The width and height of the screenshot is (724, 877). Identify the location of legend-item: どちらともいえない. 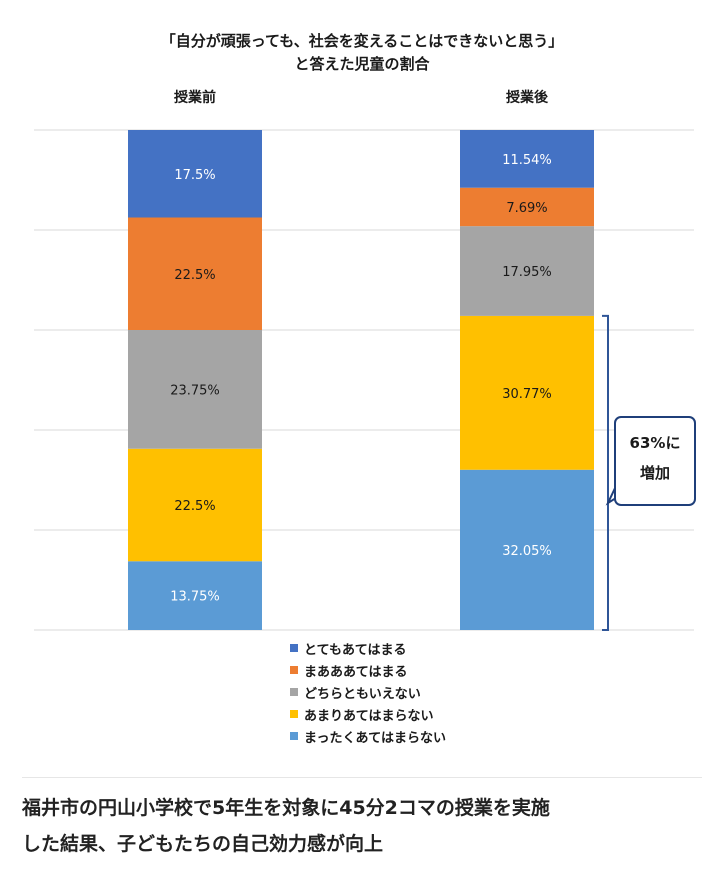
(420, 692).